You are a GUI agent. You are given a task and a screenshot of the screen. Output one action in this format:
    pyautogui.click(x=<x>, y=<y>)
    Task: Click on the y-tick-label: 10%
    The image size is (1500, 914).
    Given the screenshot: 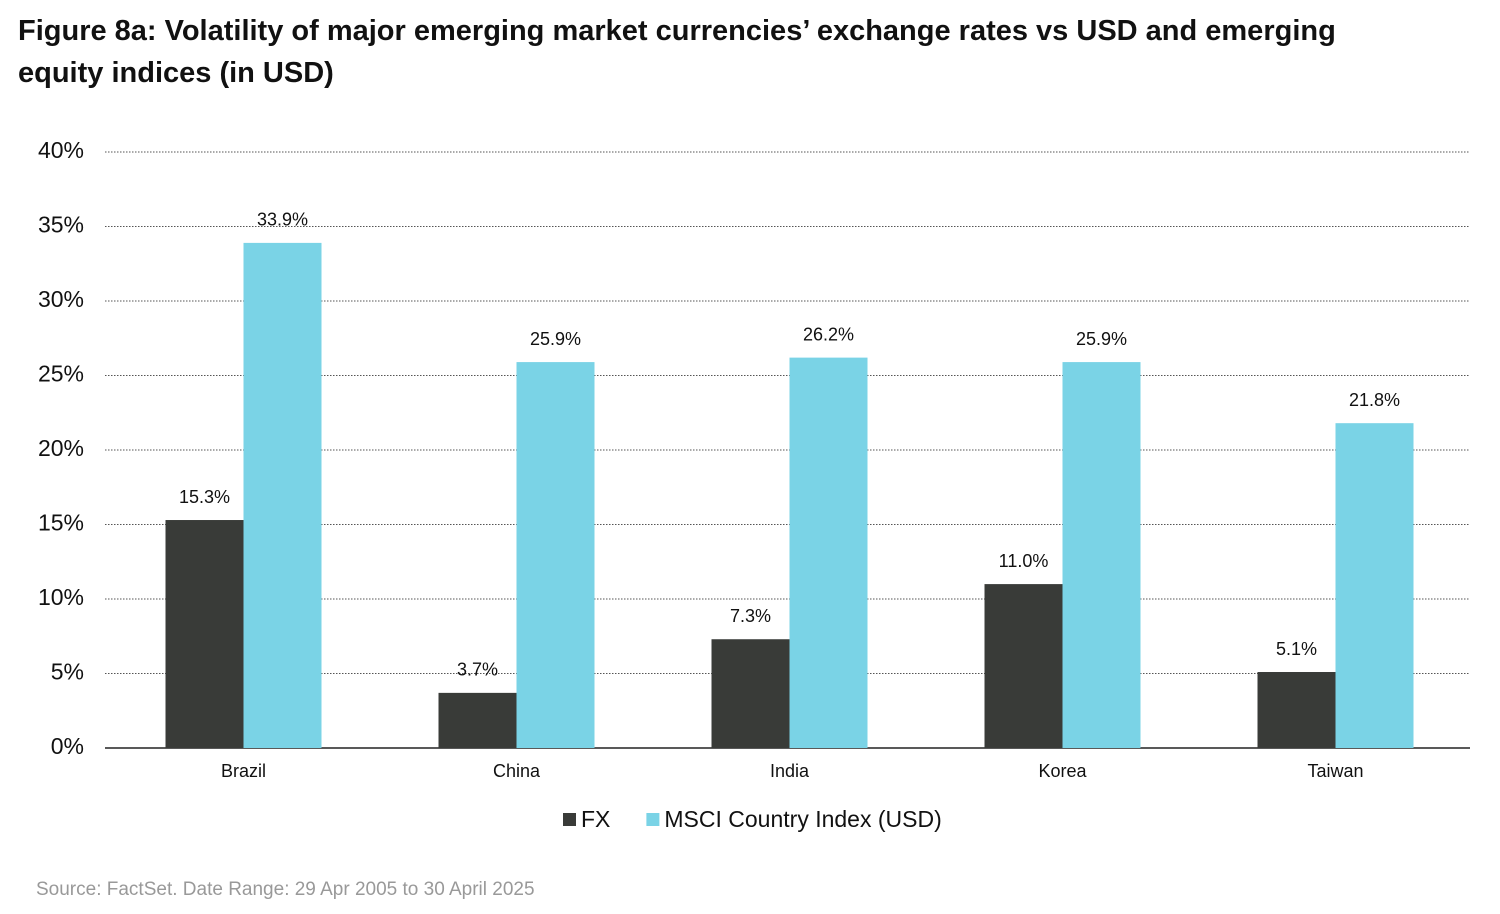 What is the action you would take?
    pyautogui.click(x=61, y=597)
    